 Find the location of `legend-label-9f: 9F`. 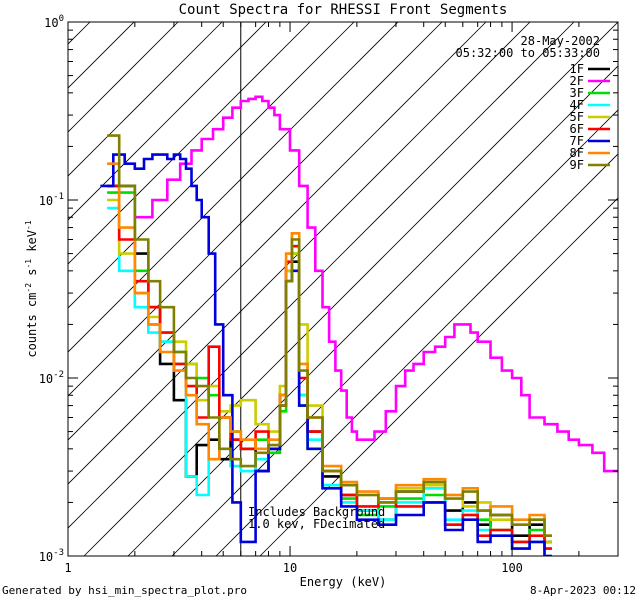

legend-label-9f: 9F is located at coordinates (577, 165).